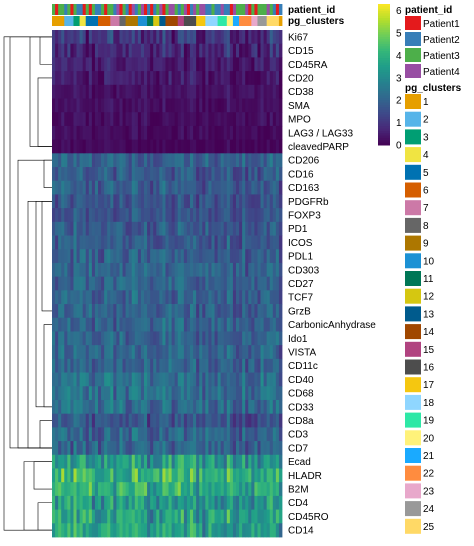  Describe the element at coordinates (426, 208) in the screenshot. I see `legend-label: 7` at that location.